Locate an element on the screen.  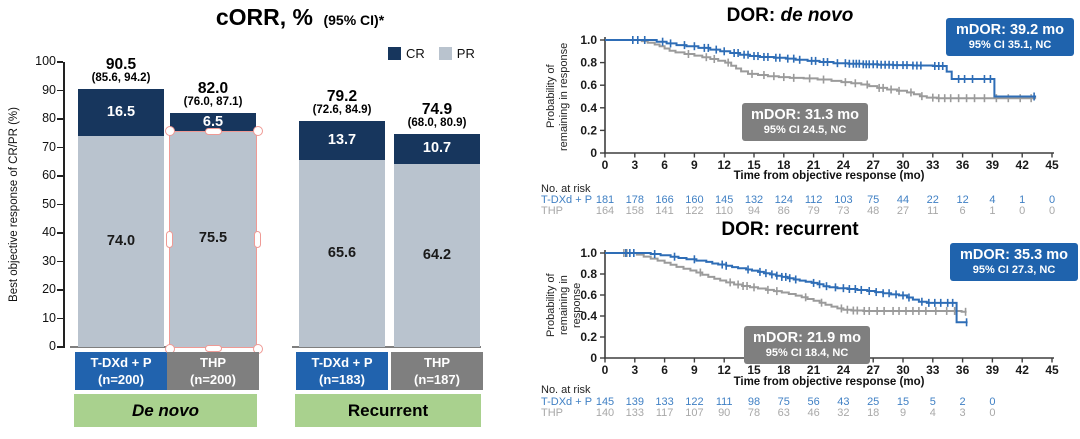
mdor-annotation-recurrent-thp: mDOR: 21.9 mo 95% CI 18.4, NC is located at coordinates (807, 345).